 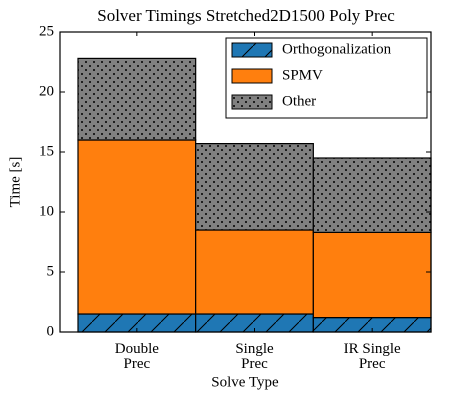 What do you see at coordinates (46, 211) in the screenshot?
I see `y-tick-label: 10` at bounding box center [46, 211].